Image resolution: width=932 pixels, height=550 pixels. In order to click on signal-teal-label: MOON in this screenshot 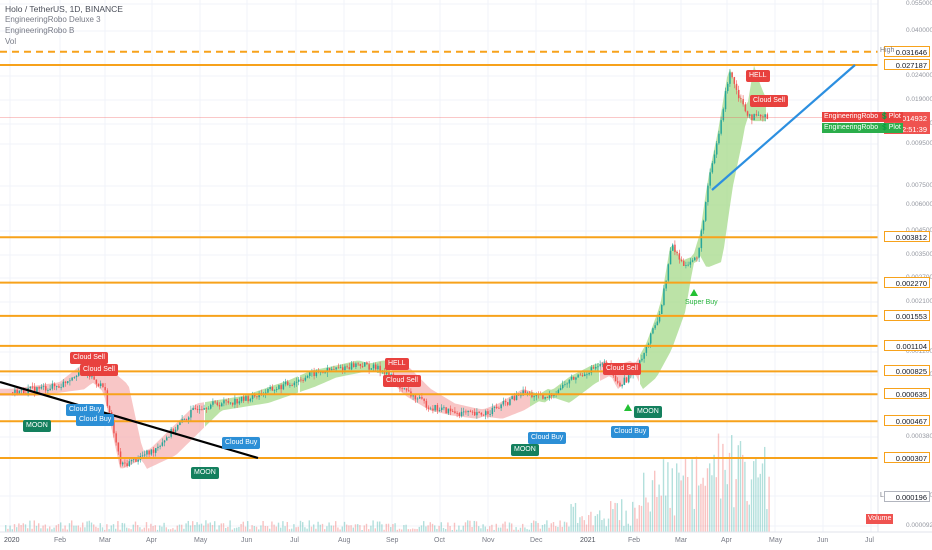, I will do `click(648, 412)`.